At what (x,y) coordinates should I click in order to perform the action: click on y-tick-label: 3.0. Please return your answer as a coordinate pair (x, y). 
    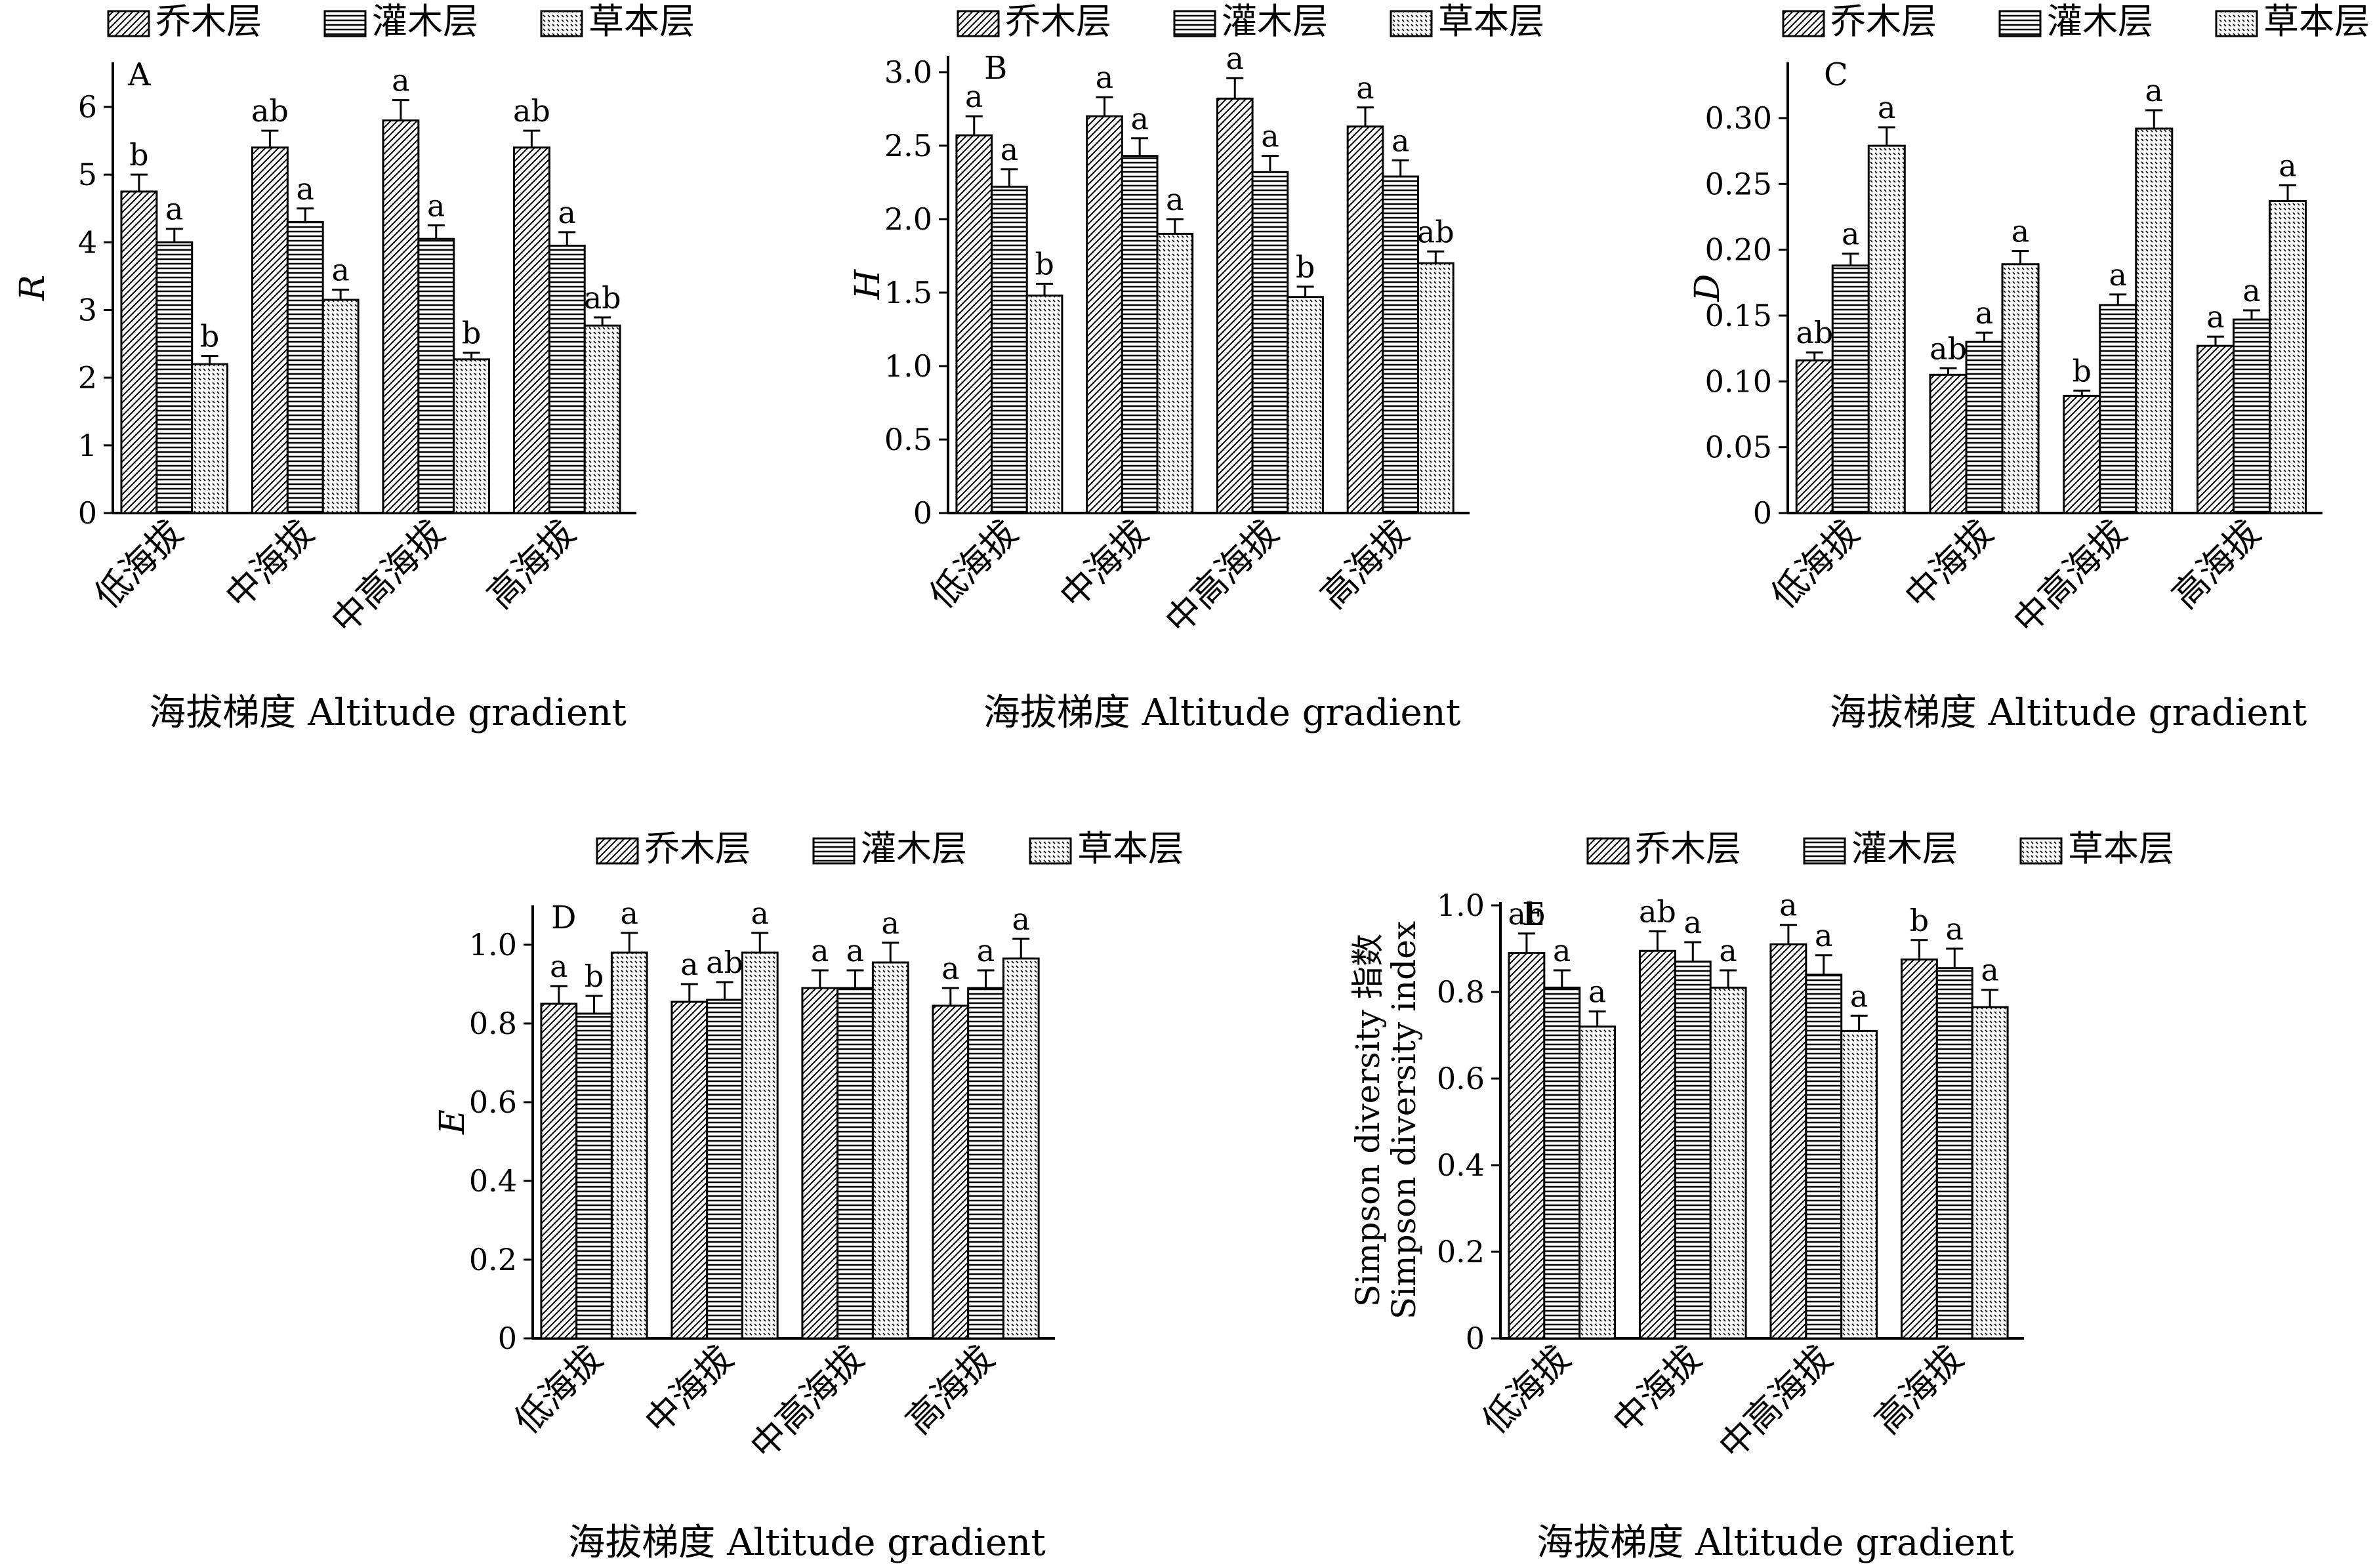
    Looking at the image, I should click on (908, 72).